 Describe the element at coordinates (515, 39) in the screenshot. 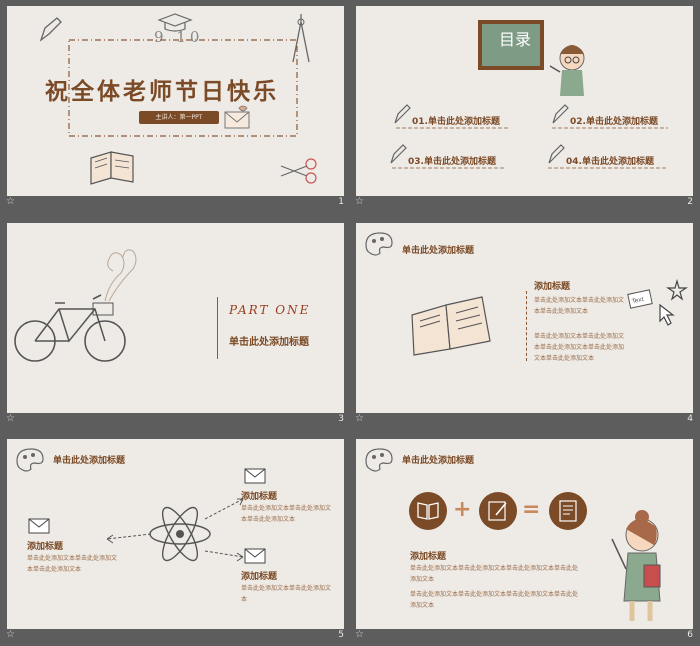

I see `toc-title: 目录` at that location.